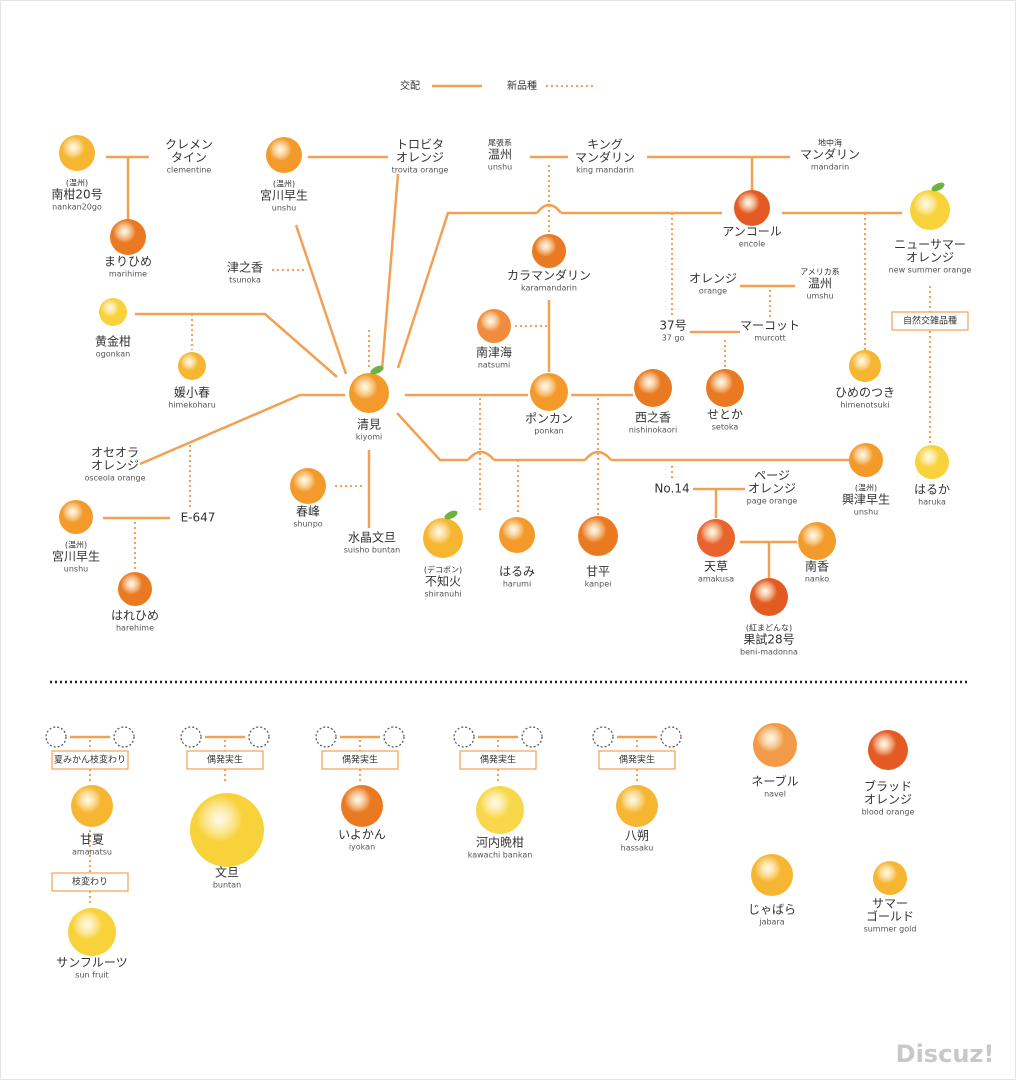 The width and height of the screenshot is (1016, 1080). What do you see at coordinates (517, 572) in the screenshot?
I see `node-name: はるみ` at bounding box center [517, 572].